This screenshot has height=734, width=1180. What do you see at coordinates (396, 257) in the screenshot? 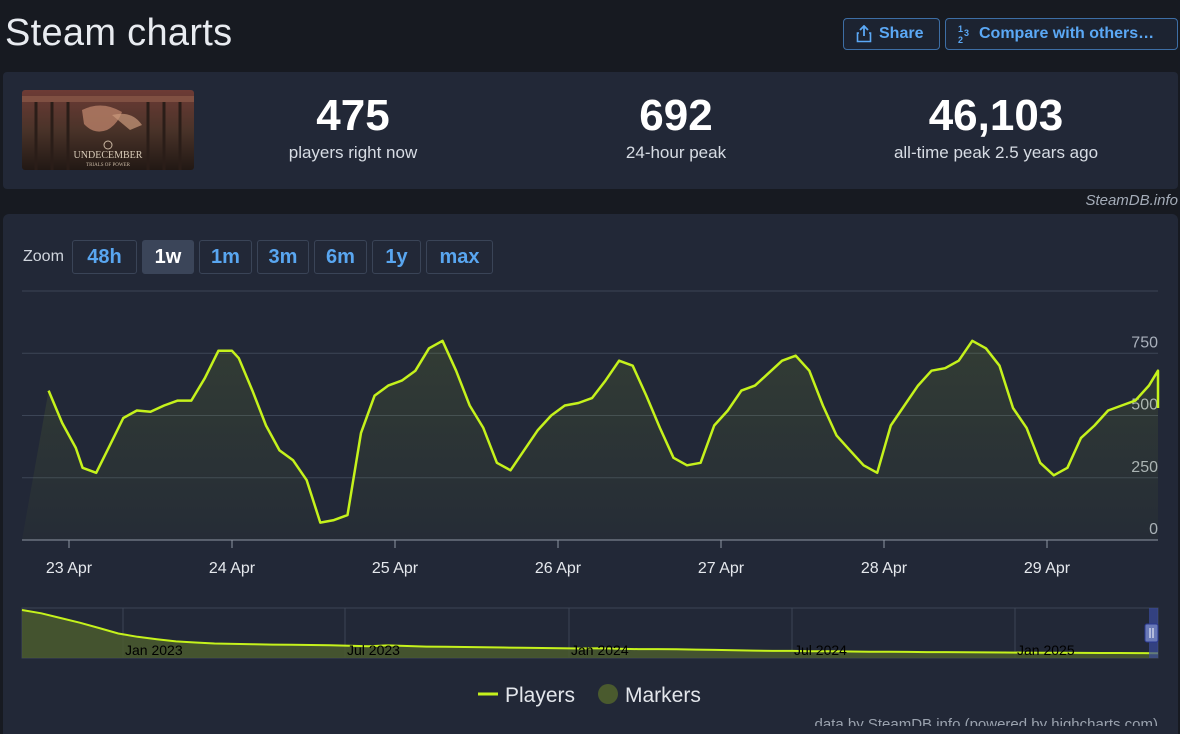
I see `zoom-1y-button: 1y` at bounding box center [396, 257].